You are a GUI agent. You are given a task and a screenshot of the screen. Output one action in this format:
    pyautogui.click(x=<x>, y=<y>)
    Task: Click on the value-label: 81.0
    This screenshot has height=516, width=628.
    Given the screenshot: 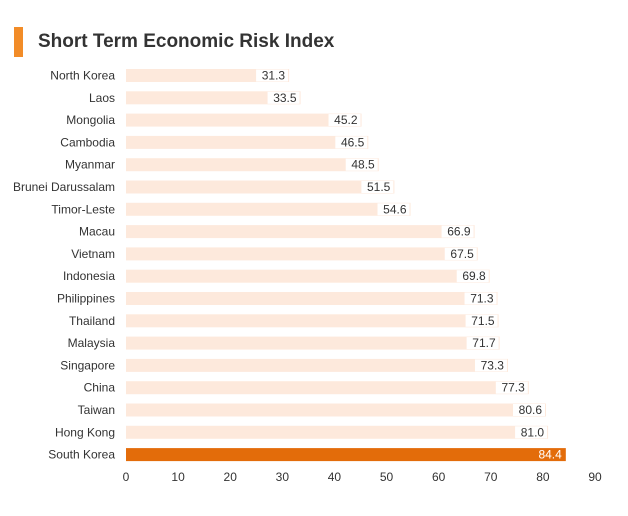 What is the action you would take?
    pyautogui.click(x=533, y=432)
    